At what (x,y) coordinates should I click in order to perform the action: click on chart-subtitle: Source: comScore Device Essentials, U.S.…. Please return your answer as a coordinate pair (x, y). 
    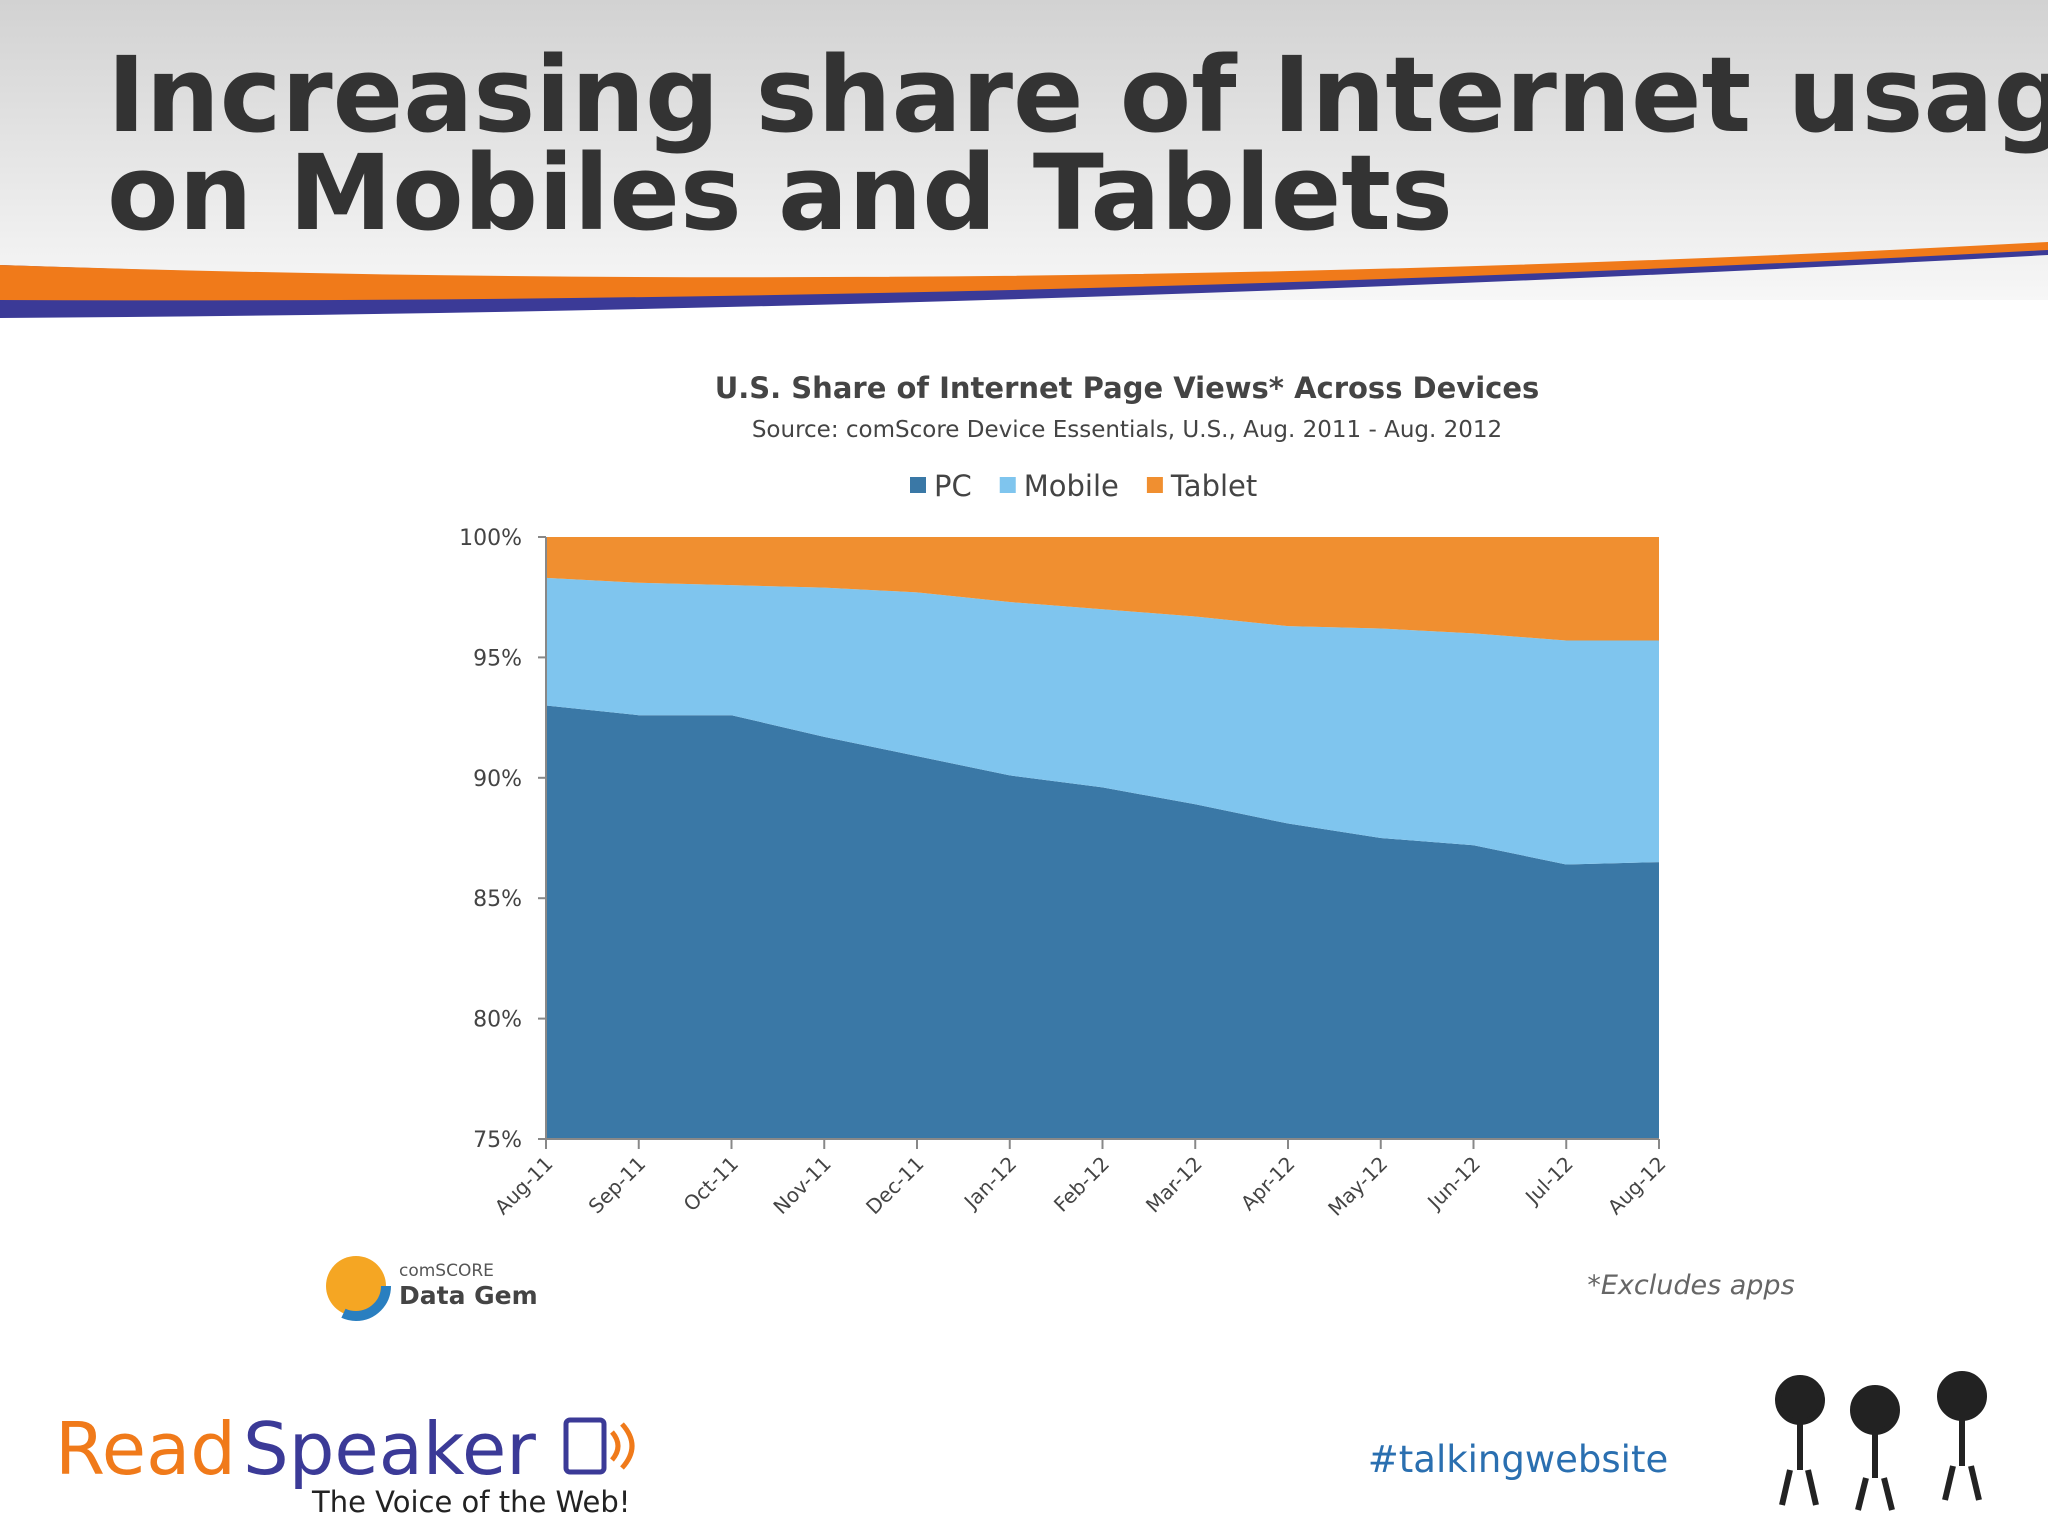
    Looking at the image, I should click on (1127, 430).